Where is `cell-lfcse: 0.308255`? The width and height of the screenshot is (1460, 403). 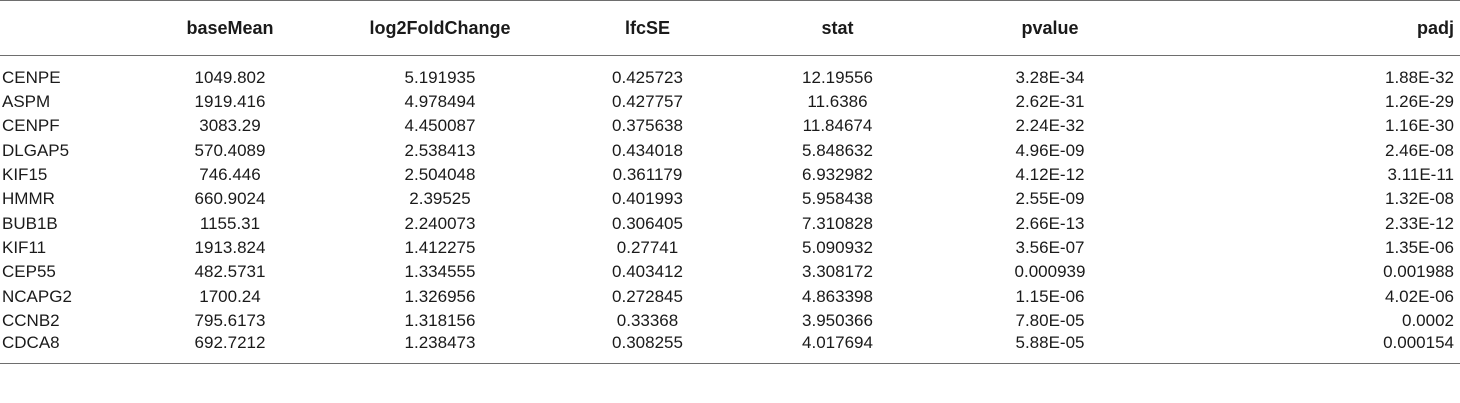 cell-lfcse: 0.308255 is located at coordinates (647, 348).